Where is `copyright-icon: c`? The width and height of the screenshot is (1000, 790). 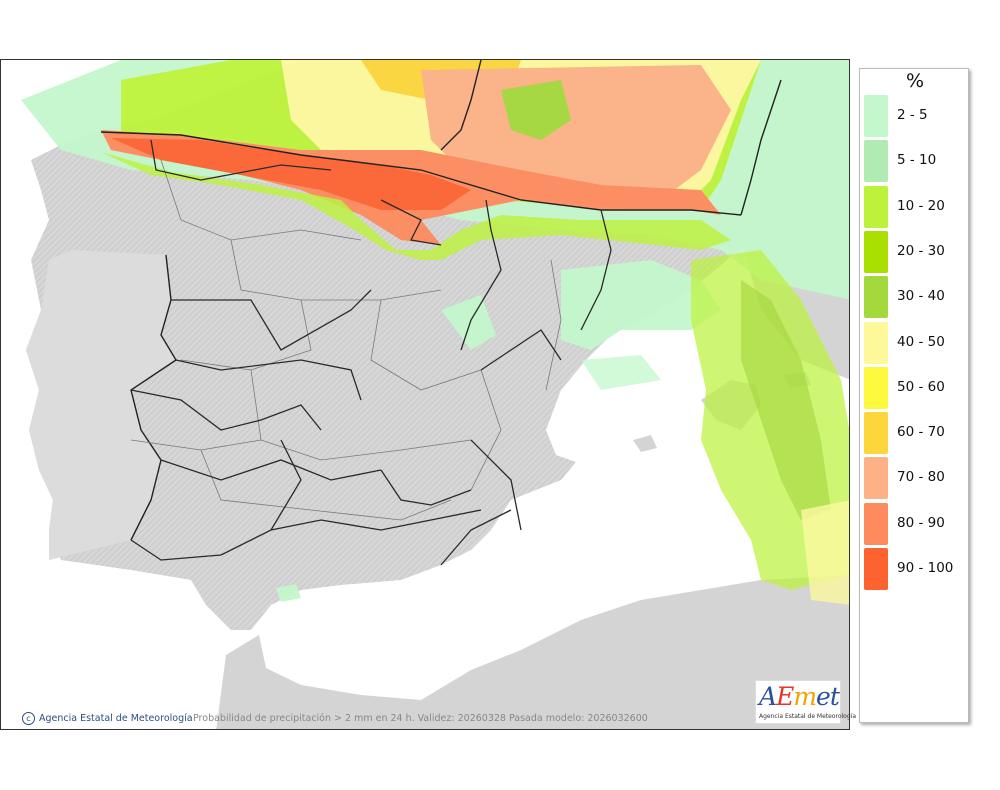
copyright-icon: c is located at coordinates (28, 718).